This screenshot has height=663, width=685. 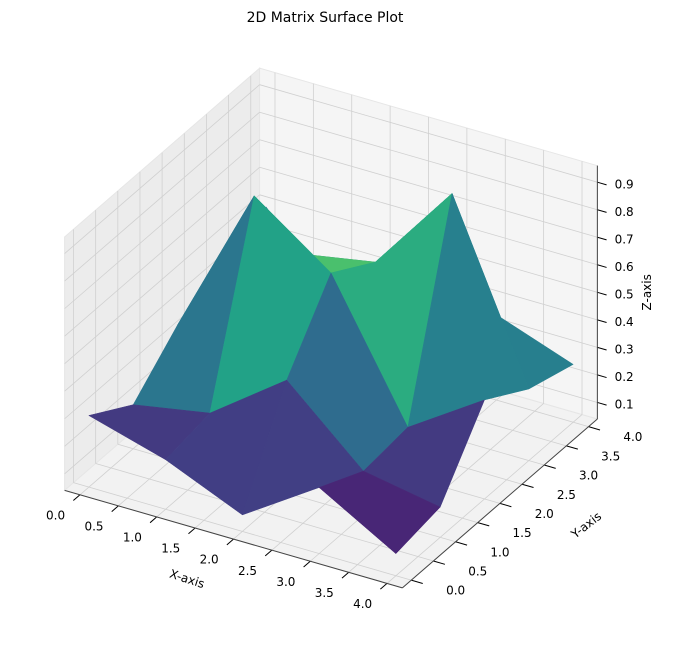 I want to click on y-axis-line, so click(x=500, y=503).